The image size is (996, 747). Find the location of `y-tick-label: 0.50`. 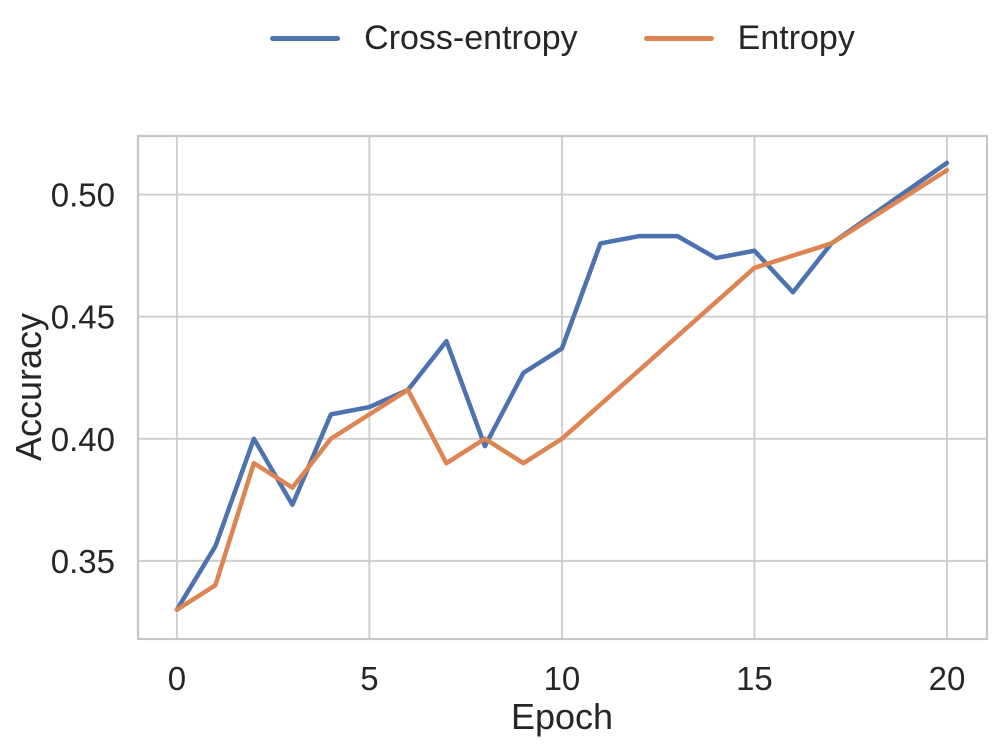

y-tick-label: 0.50 is located at coordinates (83, 195).